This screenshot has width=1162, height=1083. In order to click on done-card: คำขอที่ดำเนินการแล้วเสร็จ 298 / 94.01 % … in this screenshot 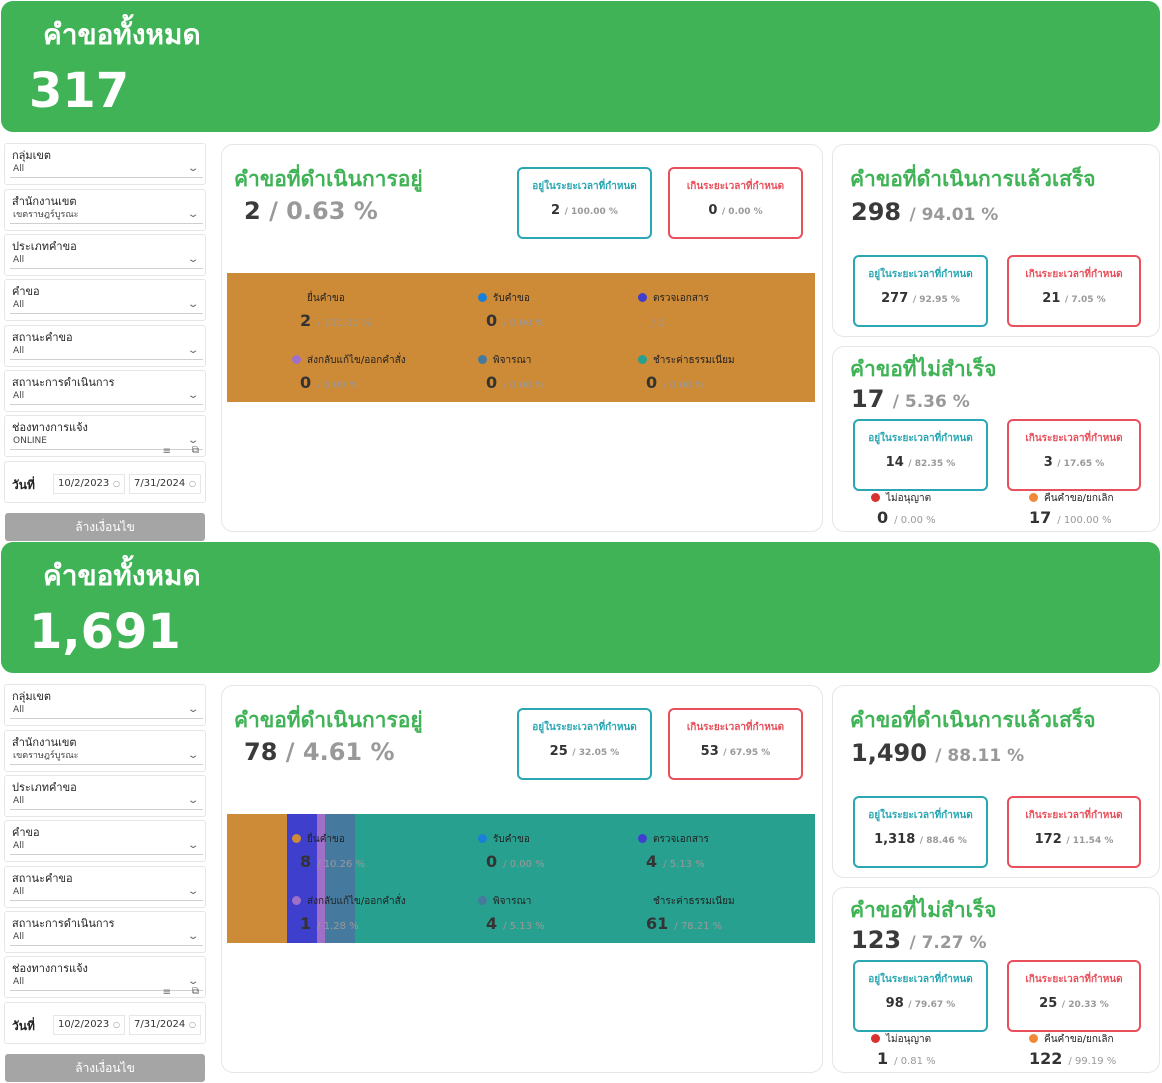, I will do `click(996, 240)`.